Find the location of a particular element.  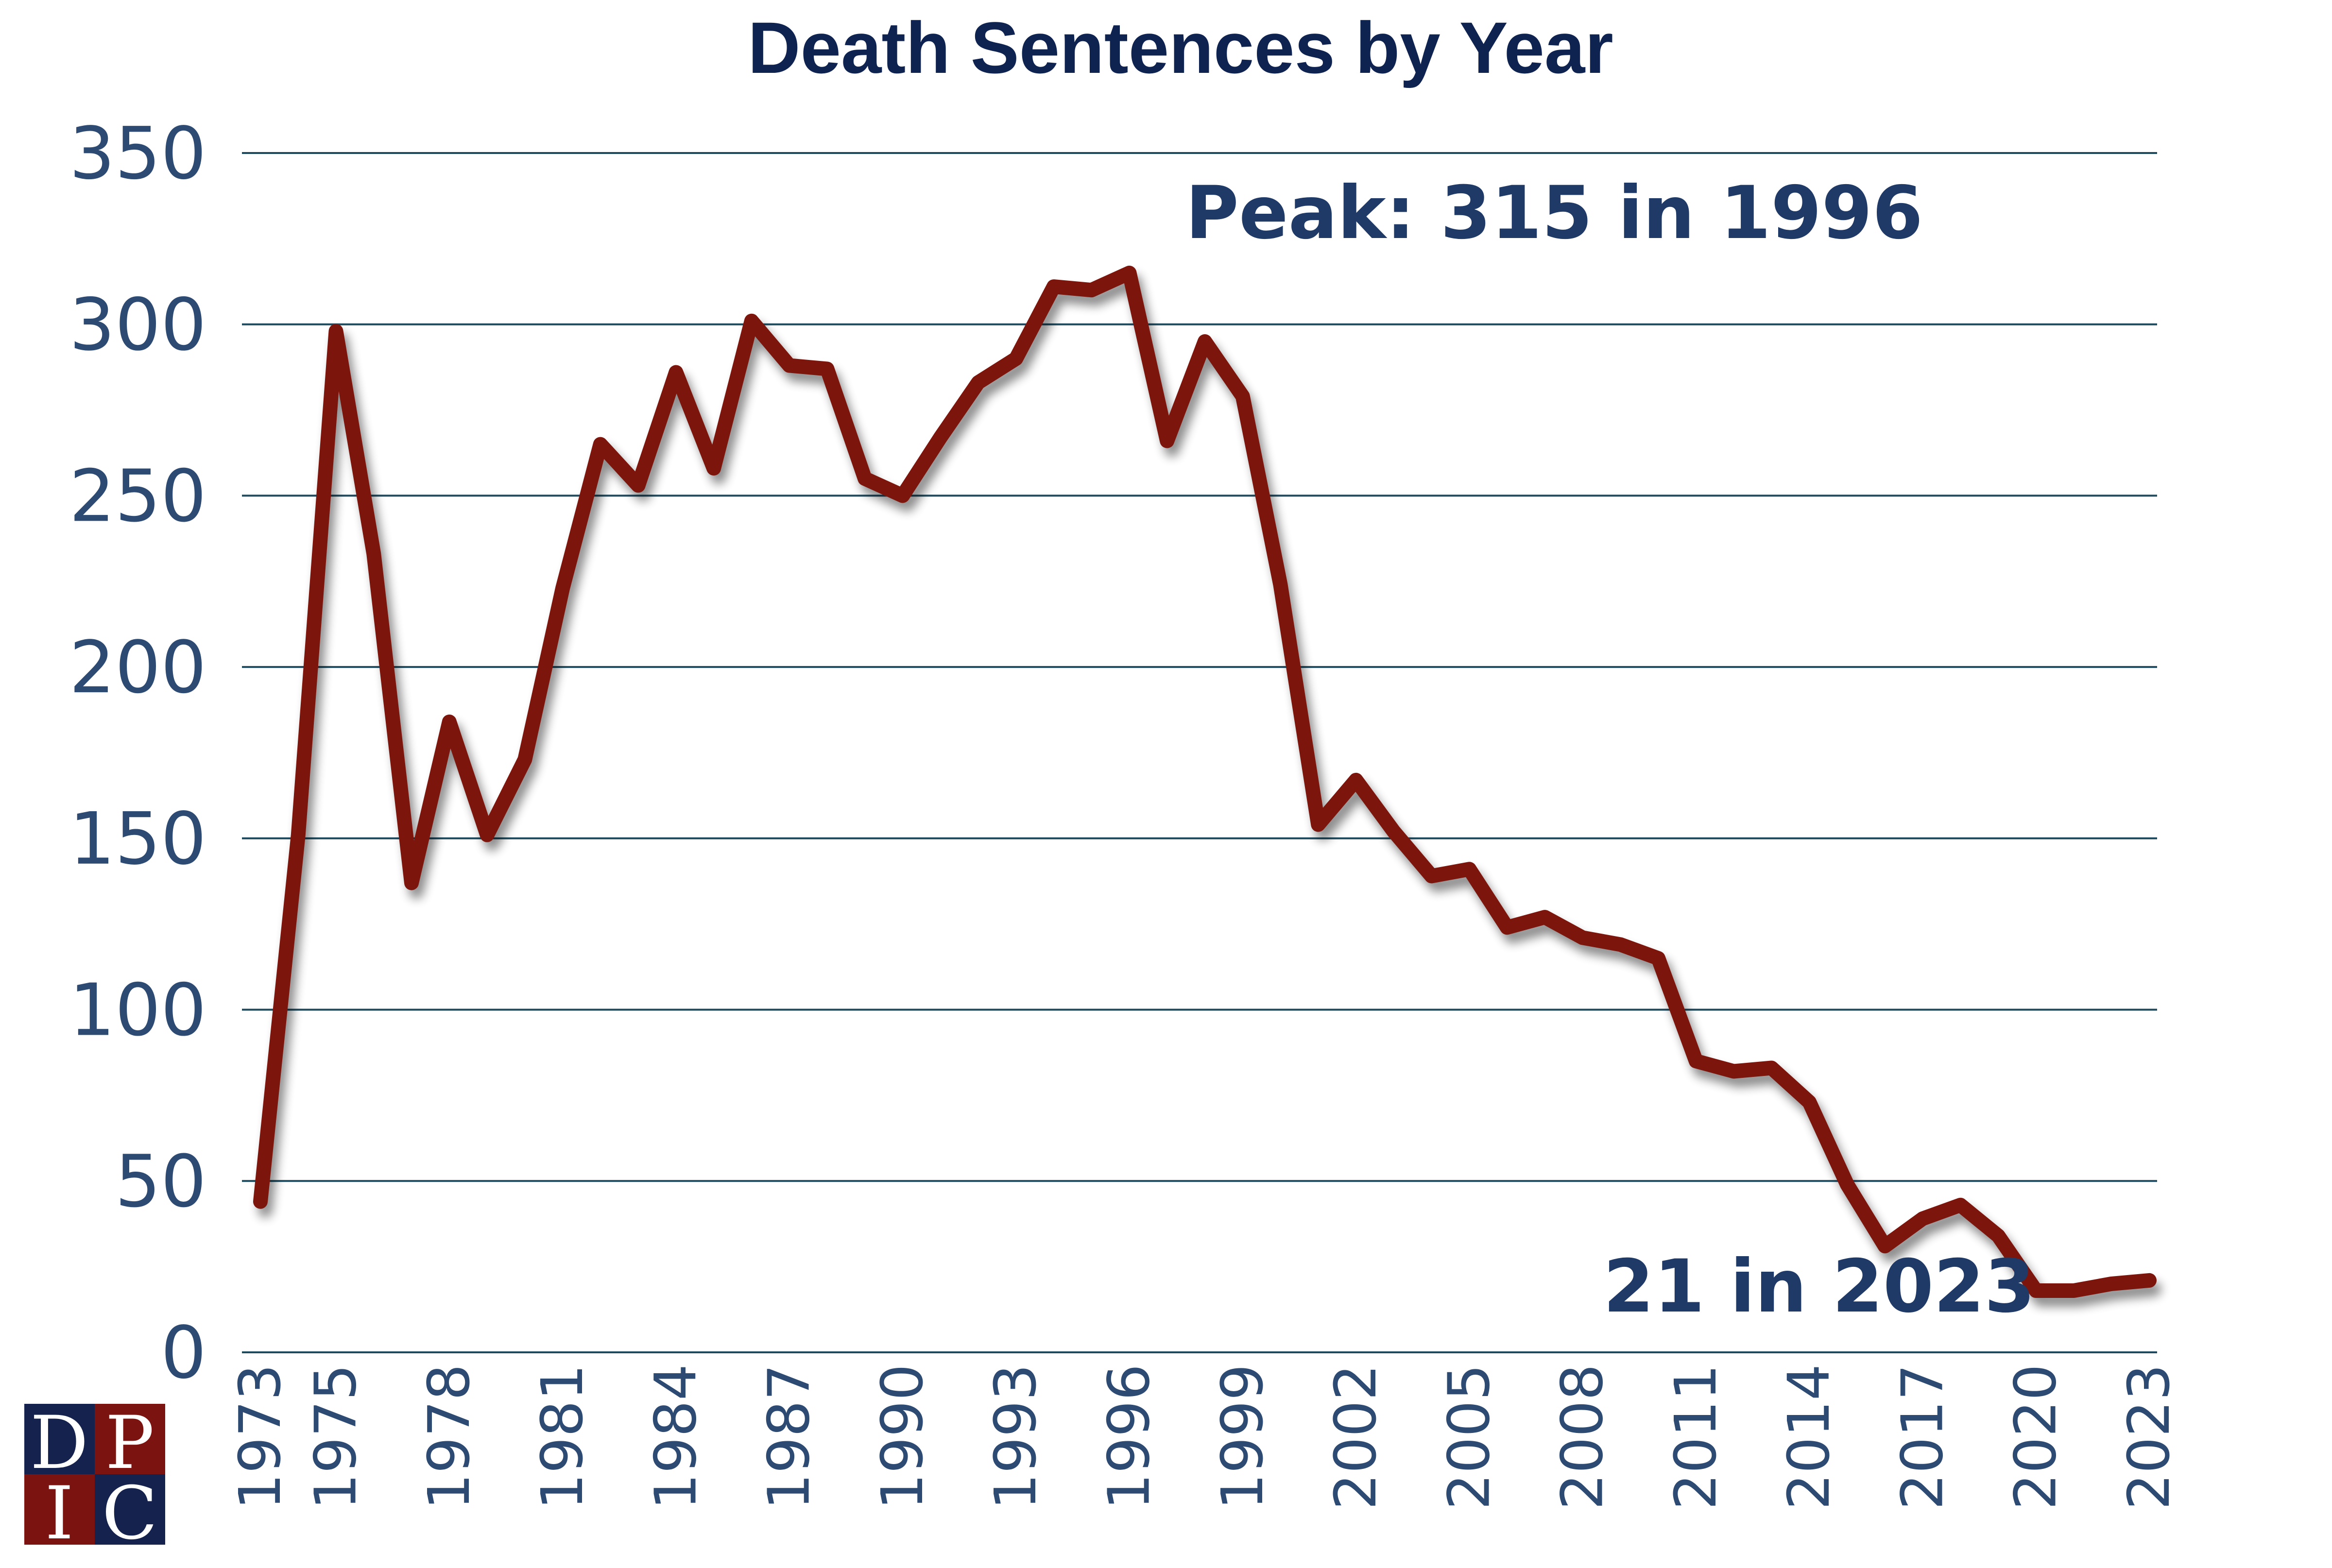

x-tick-label: 1981 is located at coordinates (562, 1437).